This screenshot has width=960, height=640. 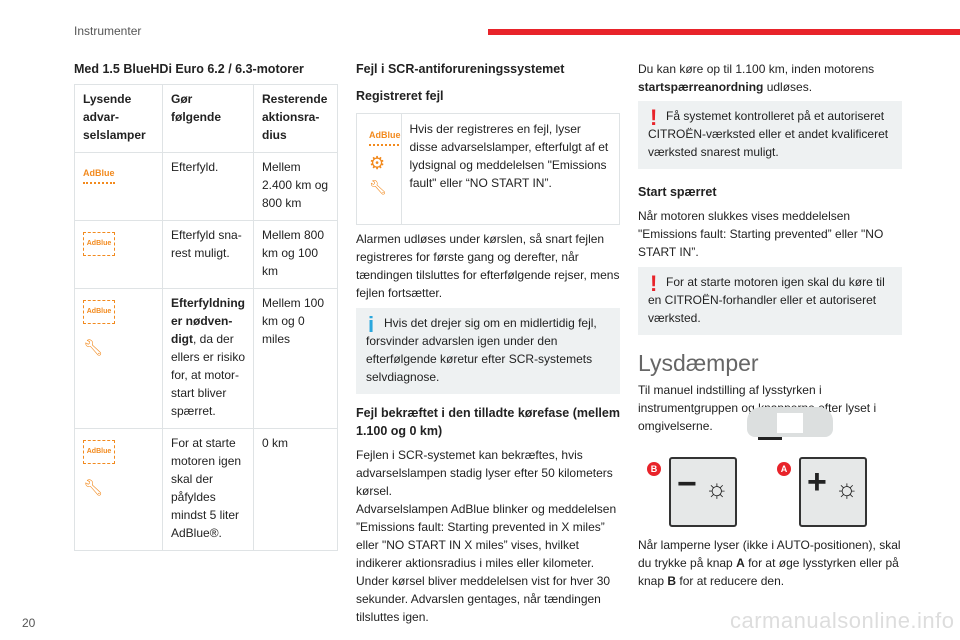 I want to click on watermark: carmanualsonline.info, so click(x=842, y=620).